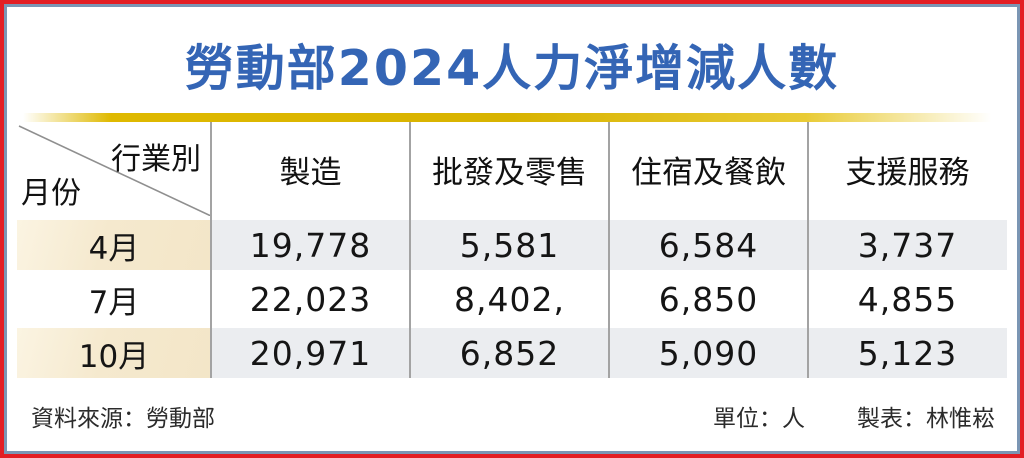 This screenshot has height=458, width=1024. Describe the element at coordinates (114, 353) in the screenshot. I see `row-label: 10月` at that location.